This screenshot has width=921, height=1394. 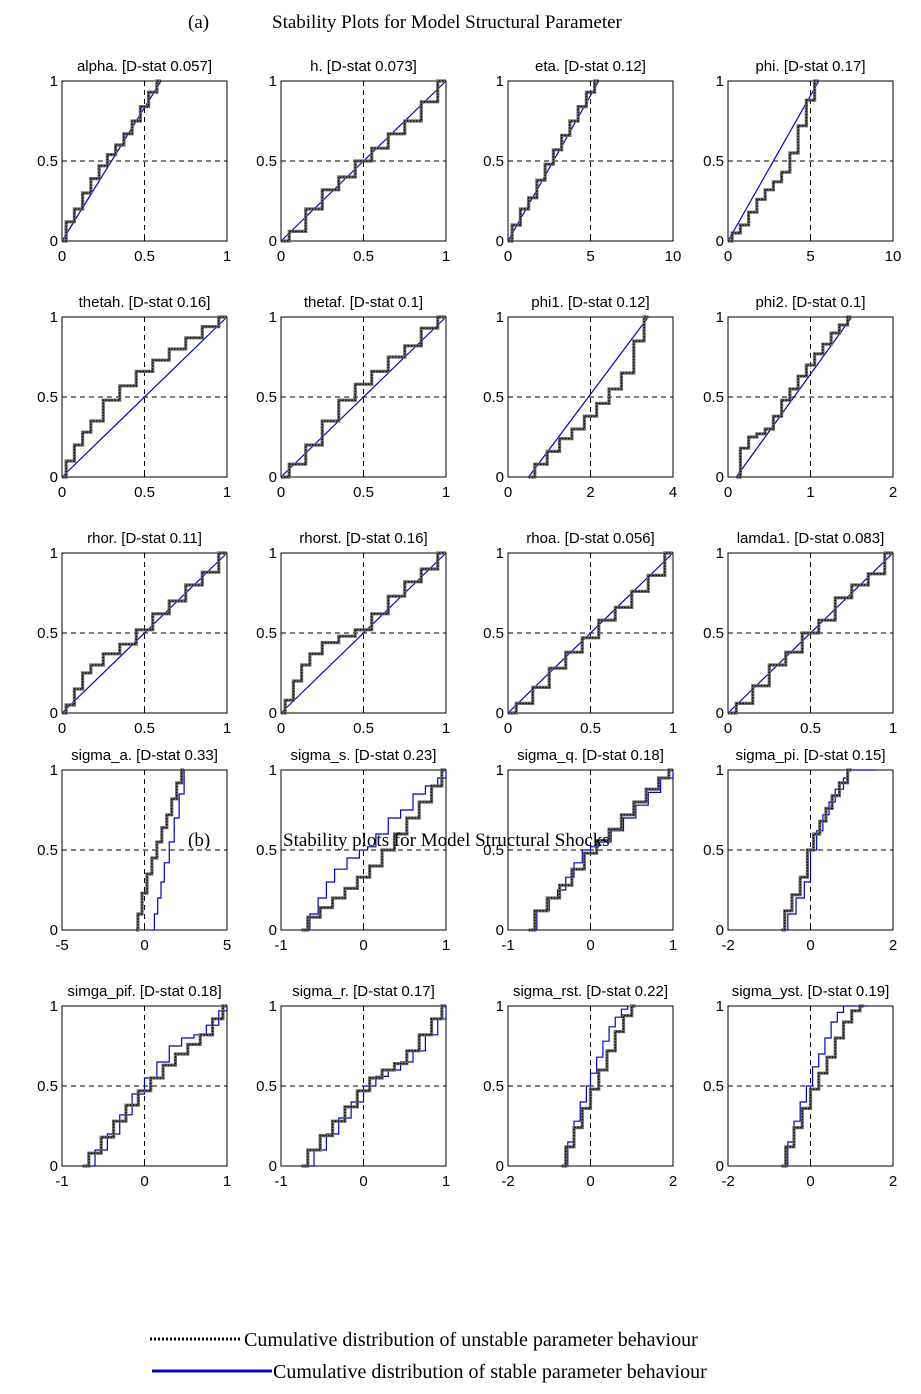 What do you see at coordinates (800, 1086) in the screenshot?
I see `subplot: sigma_yst. [D-stat 0.19]-2 0 200.51` at bounding box center [800, 1086].